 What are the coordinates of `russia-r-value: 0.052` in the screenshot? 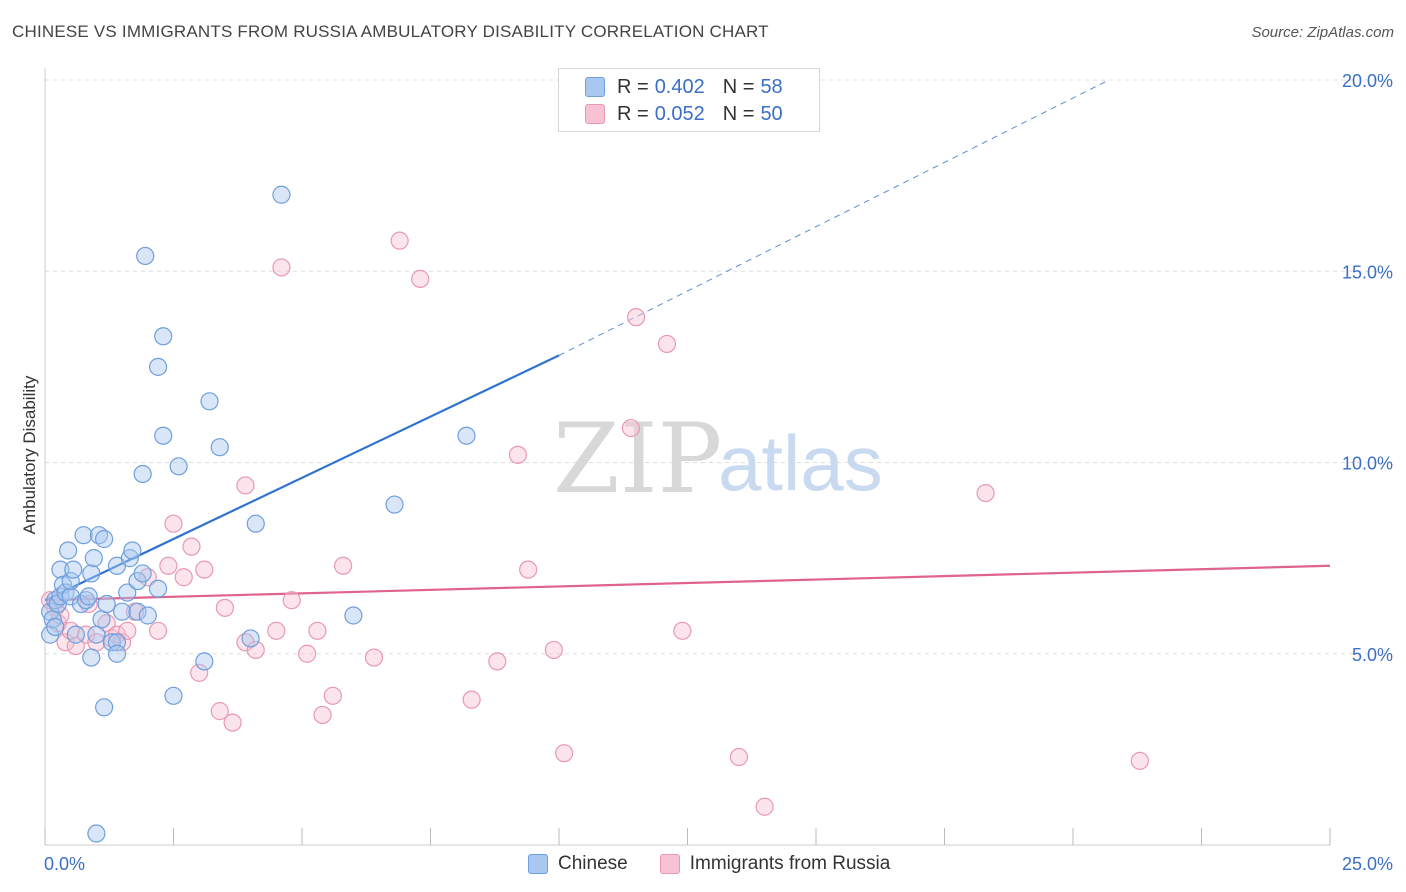 It's located at (679, 113).